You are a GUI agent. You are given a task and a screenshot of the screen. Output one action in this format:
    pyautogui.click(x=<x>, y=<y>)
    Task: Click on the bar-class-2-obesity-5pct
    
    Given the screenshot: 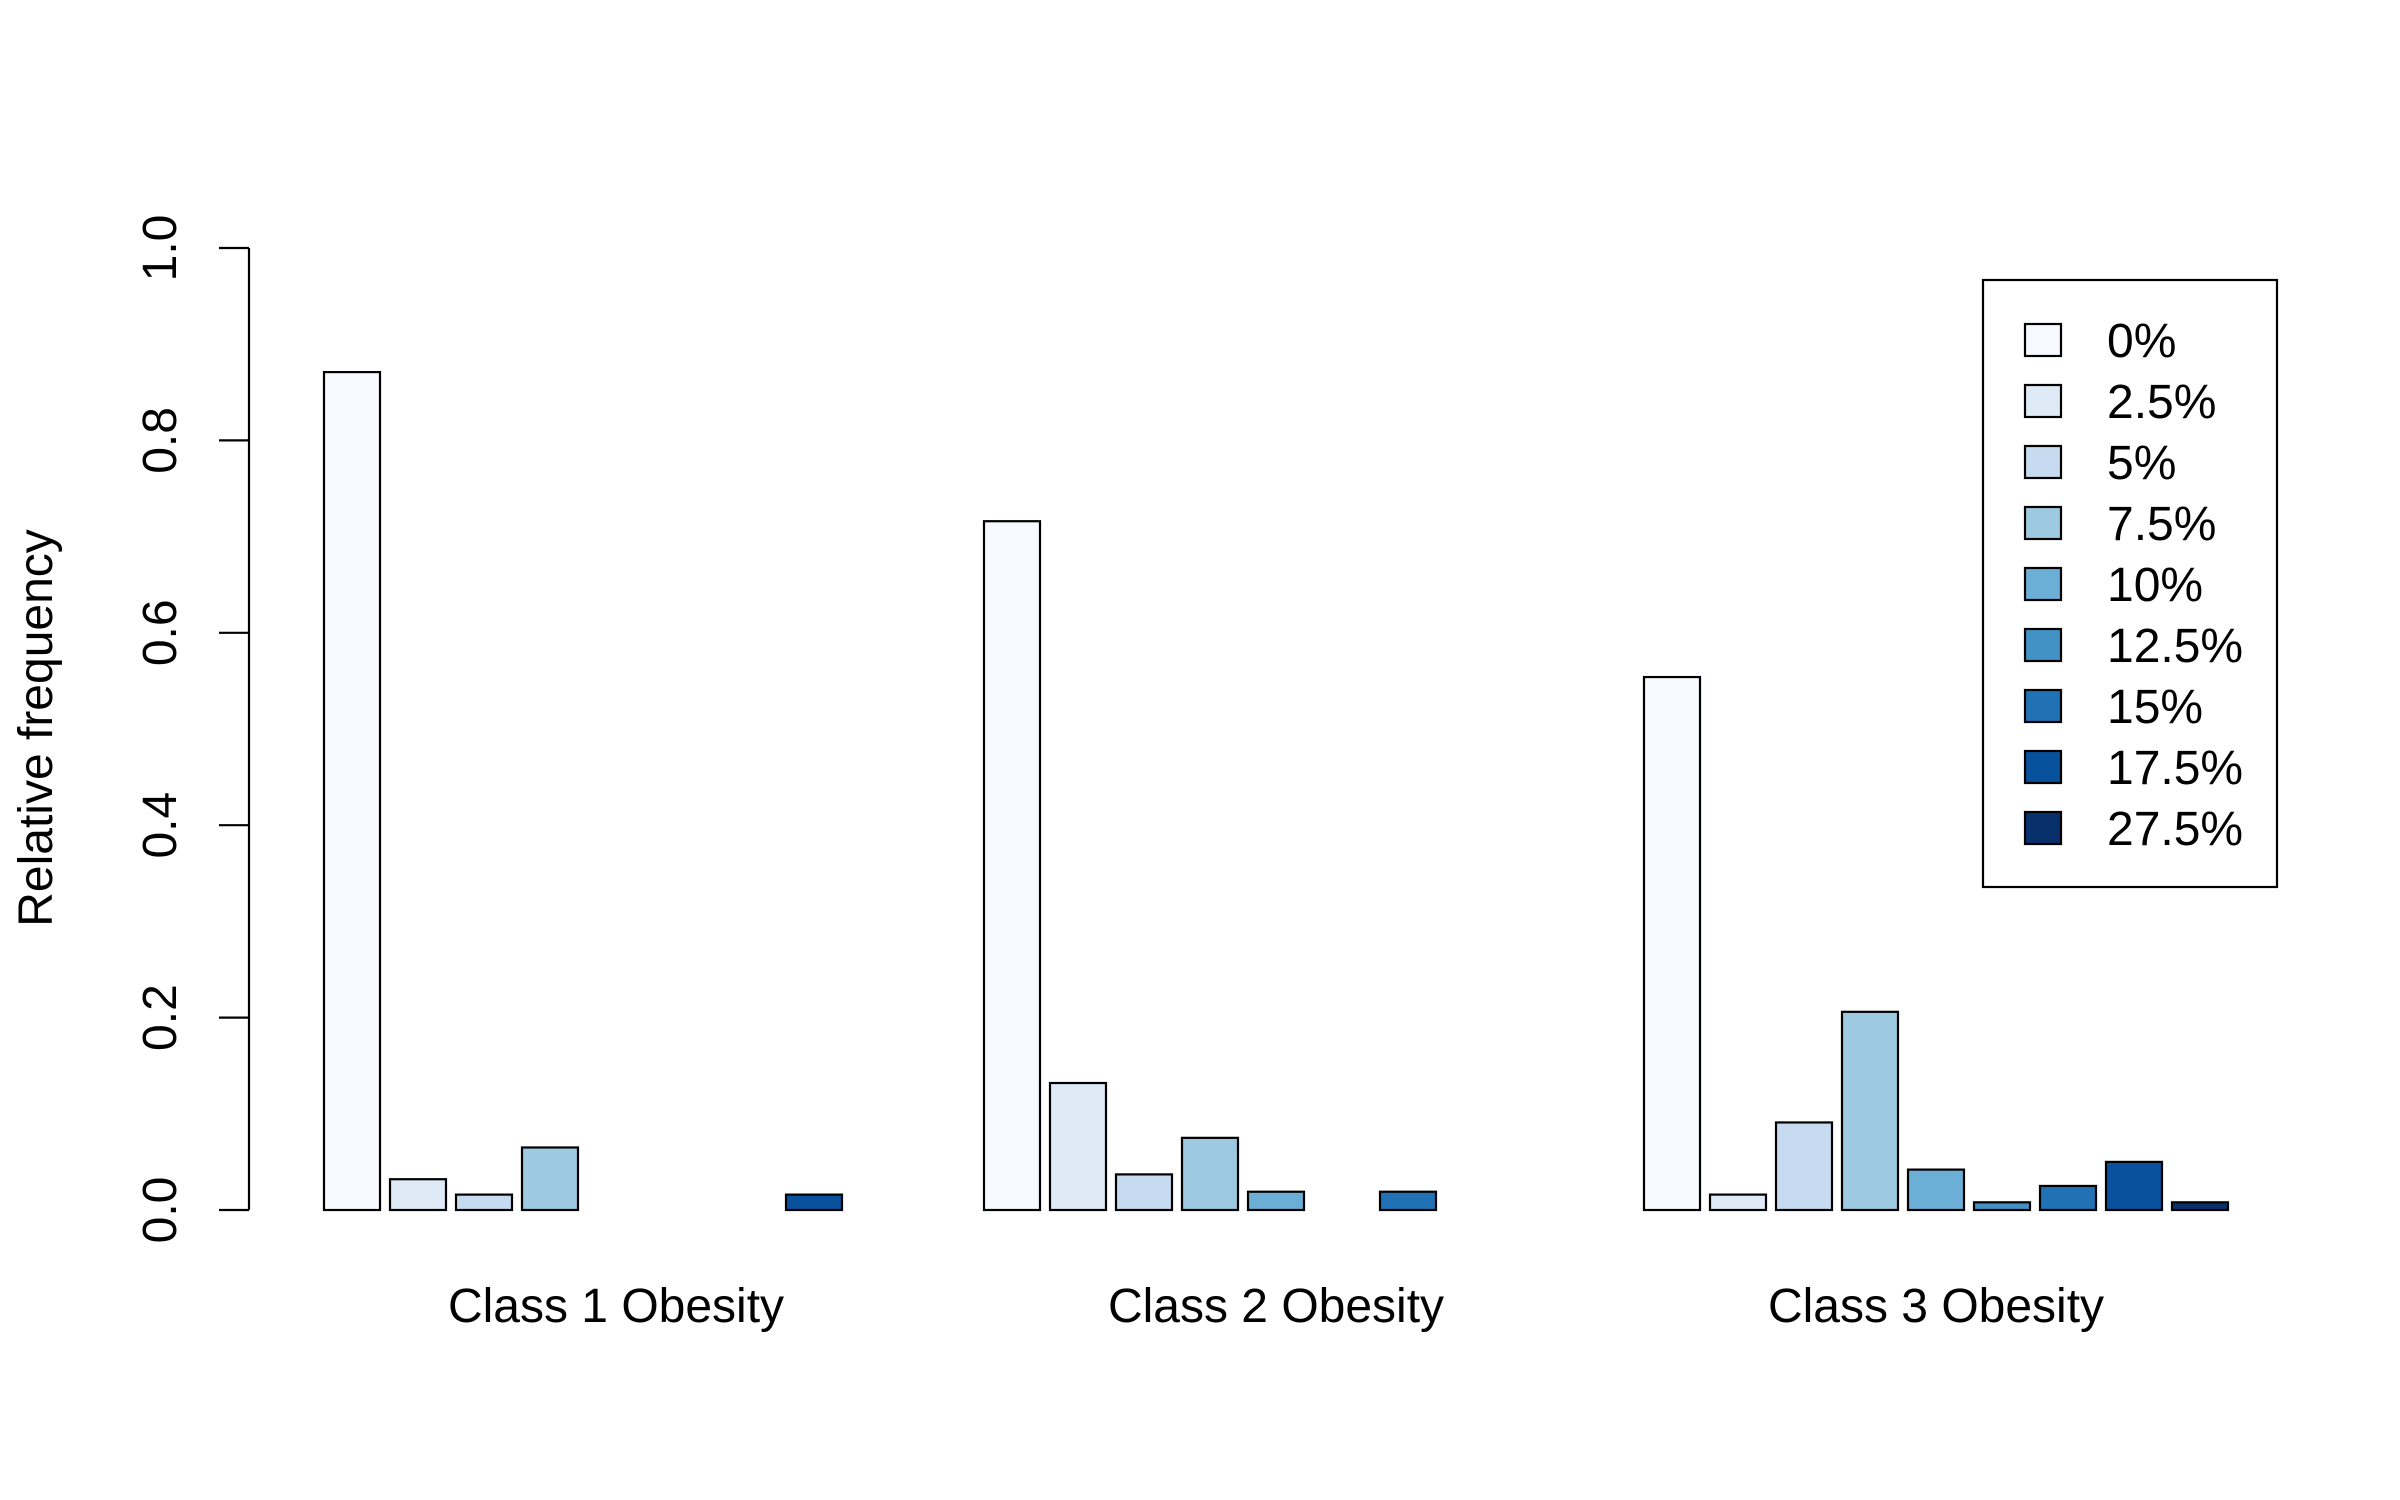 What is the action you would take?
    pyautogui.click(x=1144, y=1192)
    